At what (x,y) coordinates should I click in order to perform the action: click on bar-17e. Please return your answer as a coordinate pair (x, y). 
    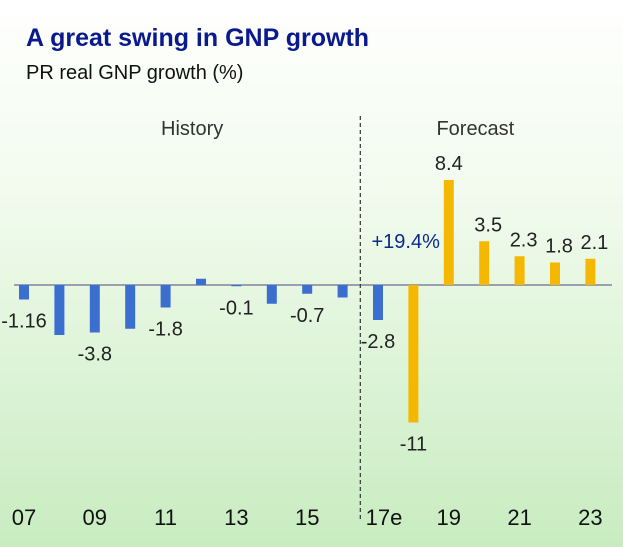
    Looking at the image, I should click on (378, 302).